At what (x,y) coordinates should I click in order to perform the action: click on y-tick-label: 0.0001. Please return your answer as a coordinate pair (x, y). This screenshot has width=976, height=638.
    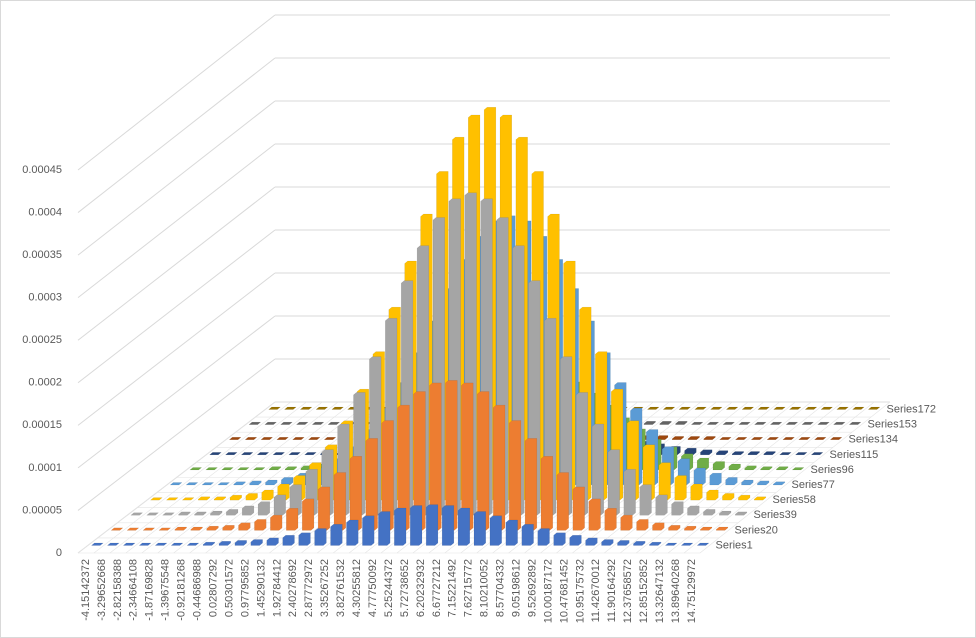
    Looking at the image, I should click on (45, 468).